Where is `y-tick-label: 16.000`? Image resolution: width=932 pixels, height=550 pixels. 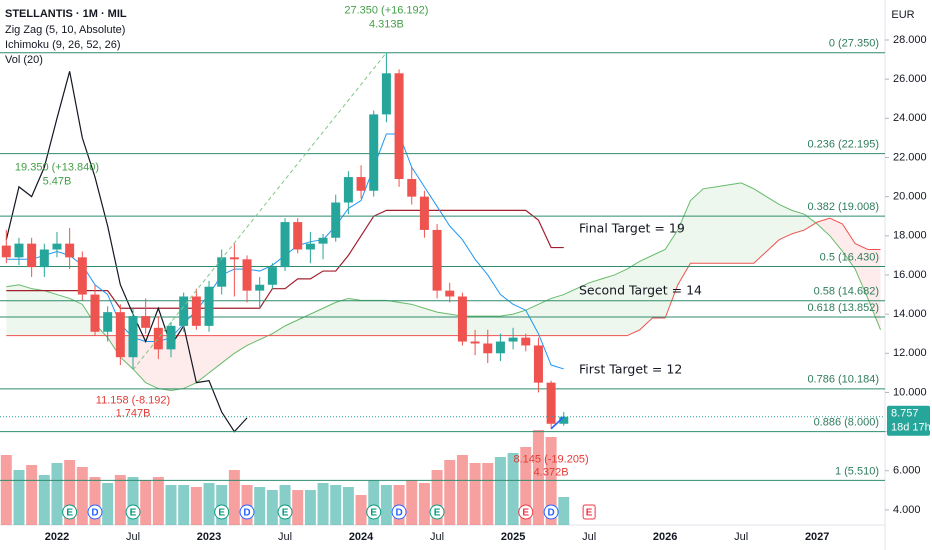
y-tick-label: 16.000 is located at coordinates (910, 275).